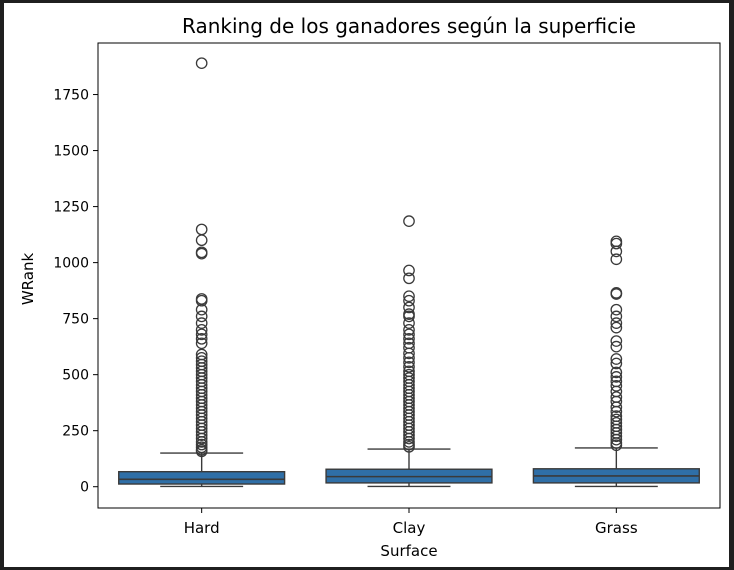 The height and width of the screenshot is (570, 734). I want to click on y-tick-label: 500, so click(75, 376).